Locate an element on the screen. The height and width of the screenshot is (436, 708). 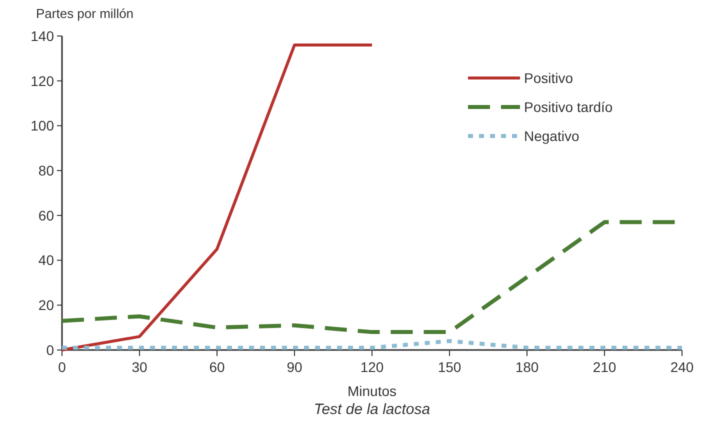
x-tick-label: 150 is located at coordinates (450, 367).